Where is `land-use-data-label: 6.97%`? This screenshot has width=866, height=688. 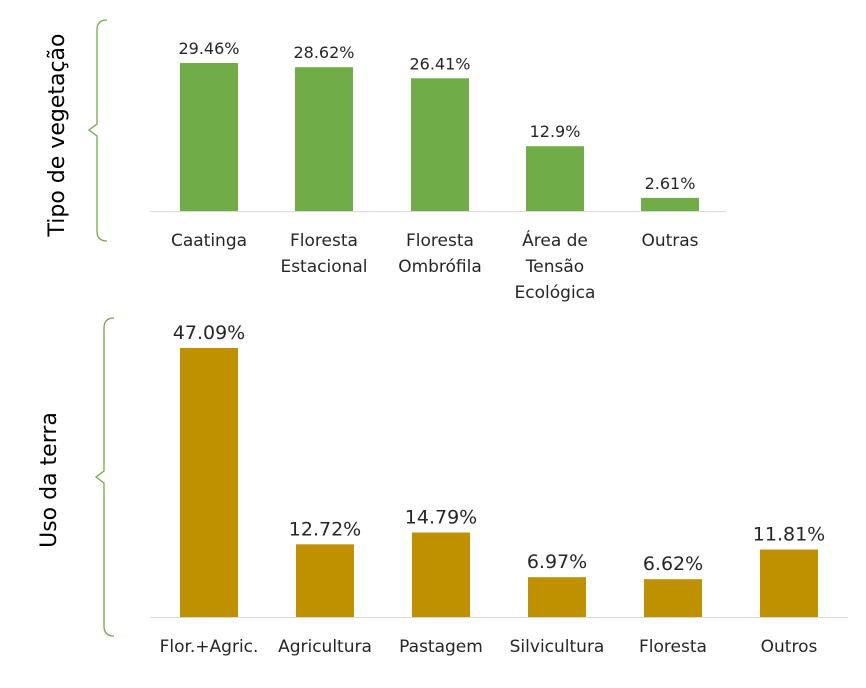 land-use-data-label: 6.97% is located at coordinates (557, 562).